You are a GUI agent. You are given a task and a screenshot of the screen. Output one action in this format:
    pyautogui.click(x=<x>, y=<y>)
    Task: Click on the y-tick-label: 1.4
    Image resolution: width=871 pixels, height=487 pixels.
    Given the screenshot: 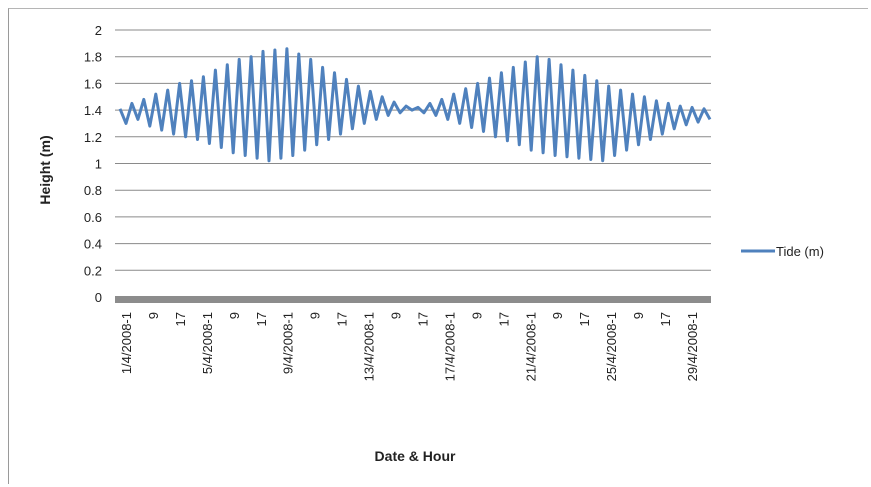 What is the action you would take?
    pyautogui.click(x=93, y=110)
    